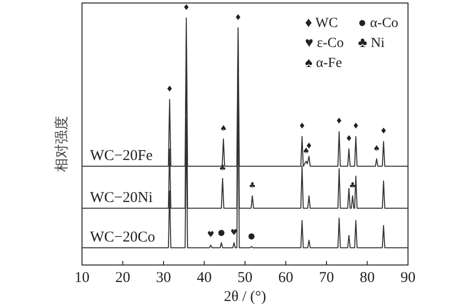  Describe the element at coordinates (210, 235) in the screenshot. I see `annotation: ♥` at that location.